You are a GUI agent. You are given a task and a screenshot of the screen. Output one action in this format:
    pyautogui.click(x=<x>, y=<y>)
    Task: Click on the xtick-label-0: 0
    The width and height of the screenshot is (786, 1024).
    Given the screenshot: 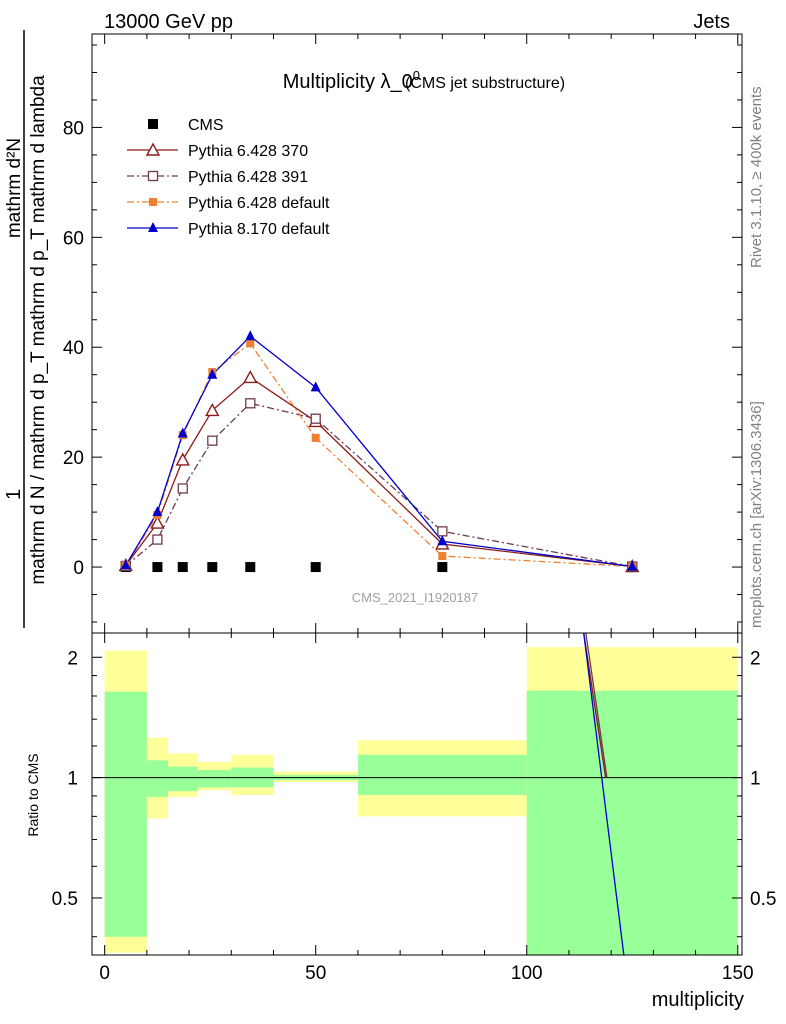 What is the action you would take?
    pyautogui.click(x=104, y=973)
    